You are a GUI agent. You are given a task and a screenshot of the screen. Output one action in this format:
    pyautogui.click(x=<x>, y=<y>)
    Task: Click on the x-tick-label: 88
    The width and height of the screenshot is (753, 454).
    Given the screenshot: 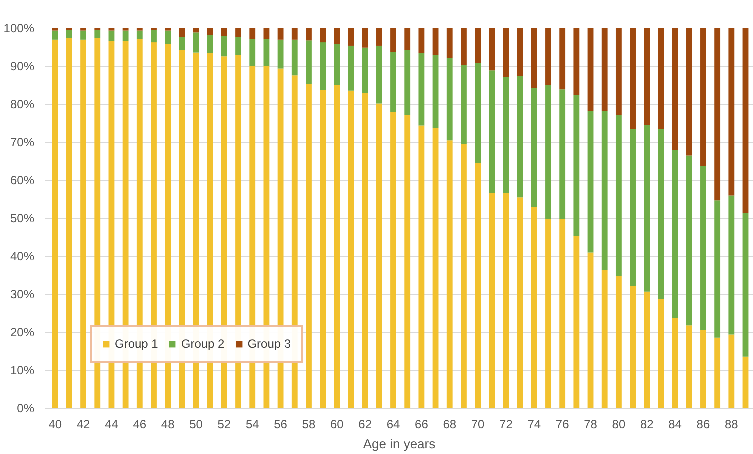 What is the action you would take?
    pyautogui.click(x=731, y=425)
    